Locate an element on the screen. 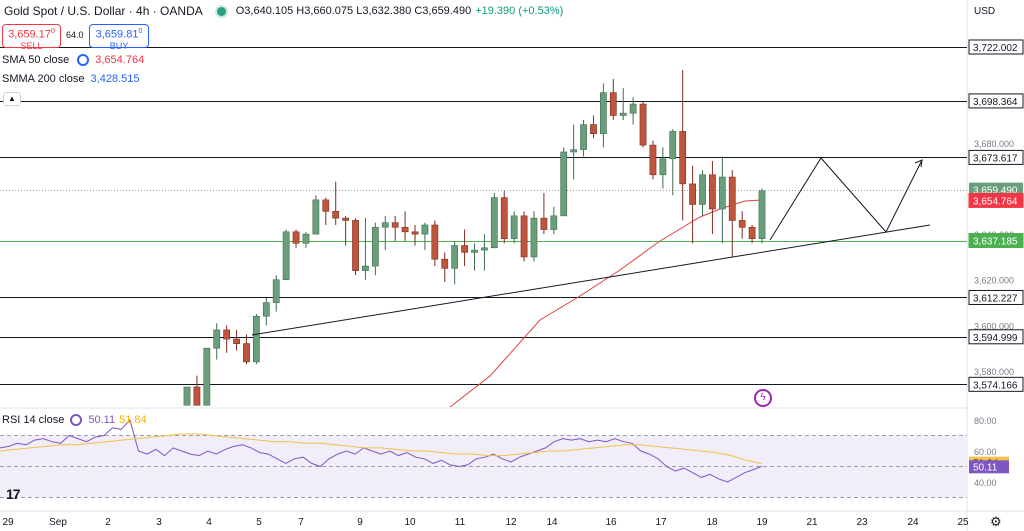 The image size is (1024, 531). level-label-4-text: 3,594.999 is located at coordinates (995, 338).